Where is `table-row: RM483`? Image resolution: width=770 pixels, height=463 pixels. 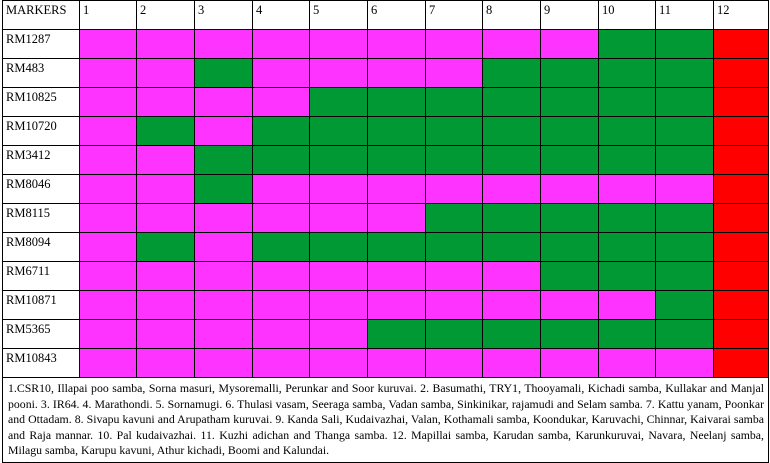
table-row: RM483 is located at coordinates (385, 73).